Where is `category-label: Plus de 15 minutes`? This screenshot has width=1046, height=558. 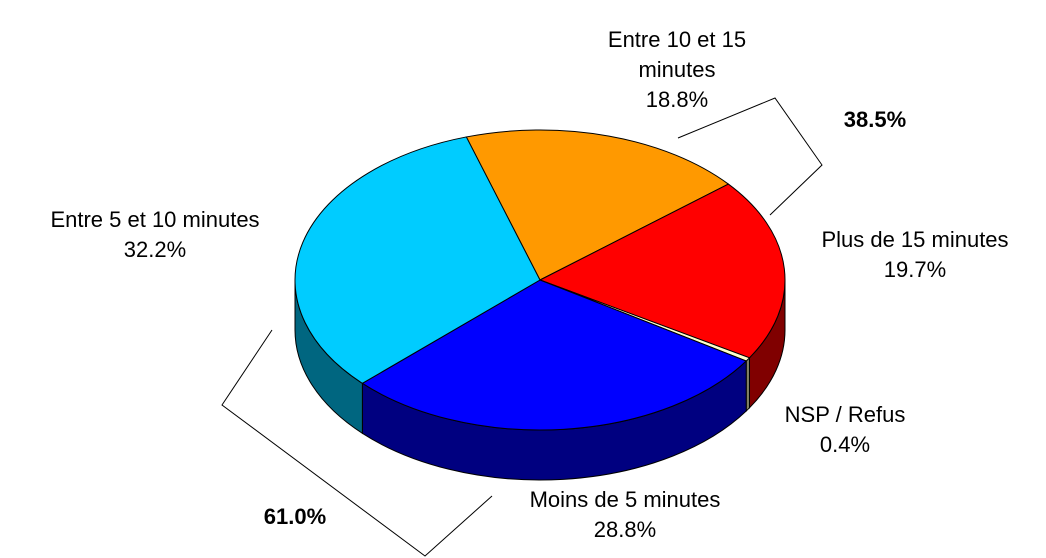
category-label: Plus de 15 minutes is located at coordinates (915, 239).